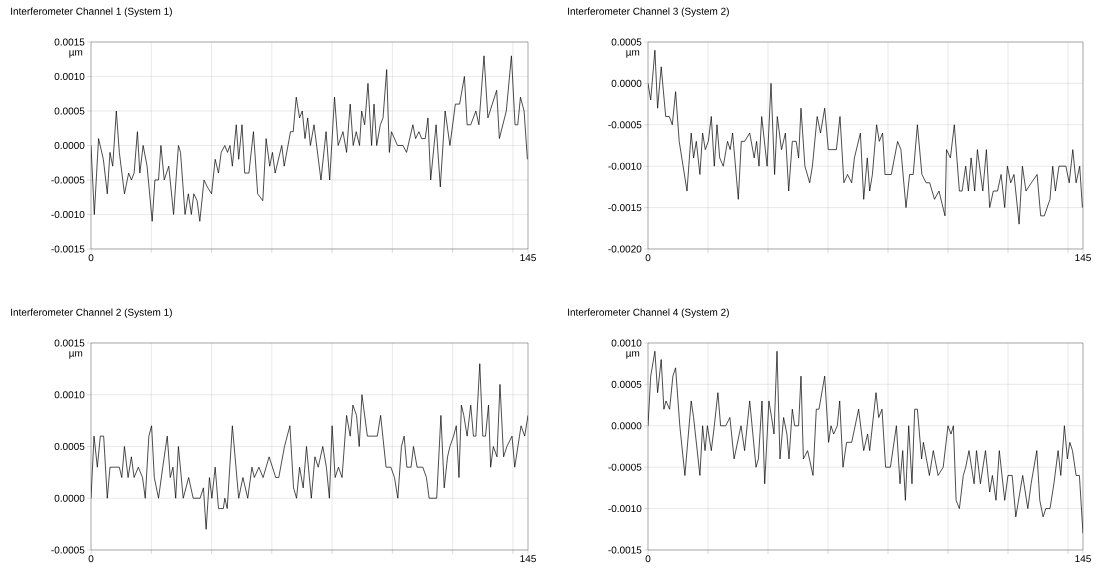 This screenshot has height=581, width=1101. What do you see at coordinates (648, 12) in the screenshot?
I see `chart-title: Interferometer Channel 3 (System 2)` at bounding box center [648, 12].